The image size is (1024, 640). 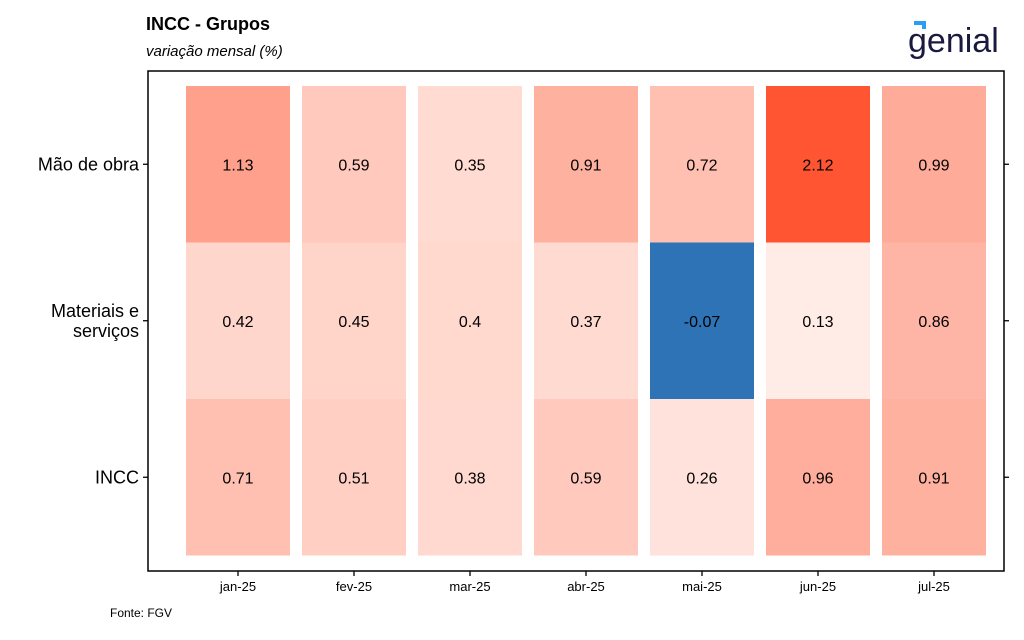 I want to click on x-tick-label: mai-25, so click(x=702, y=586).